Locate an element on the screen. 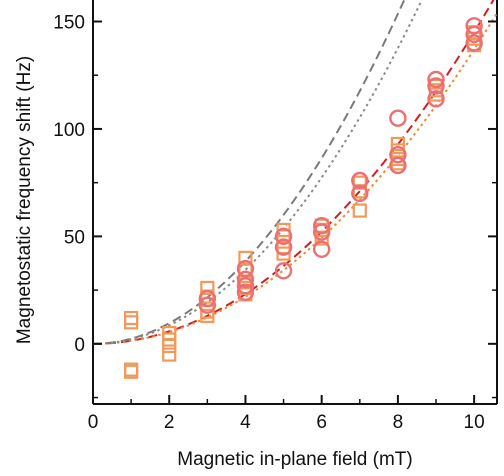  y-tick-label: 100 is located at coordinates (69, 130).